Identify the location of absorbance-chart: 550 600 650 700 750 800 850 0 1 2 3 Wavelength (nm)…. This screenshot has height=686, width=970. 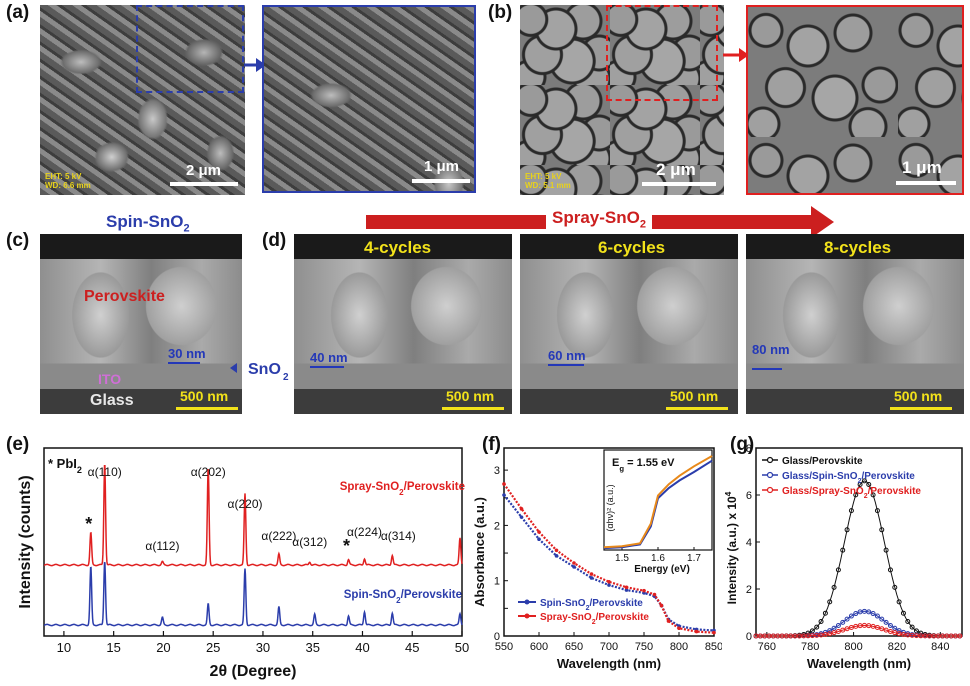
(598, 559).